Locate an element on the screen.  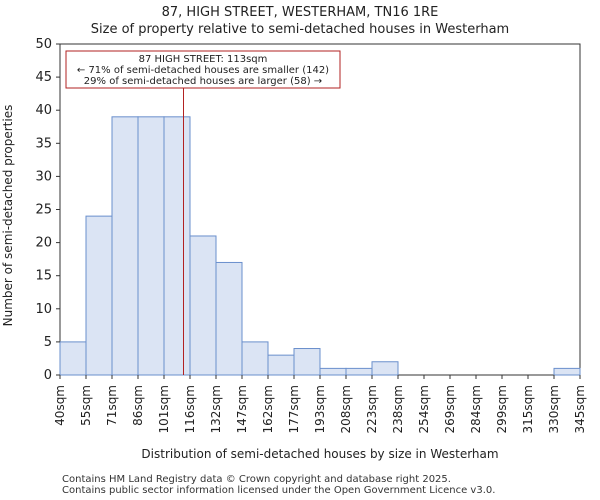
x-tick-label: 345sqm is located at coordinates (580, 409).